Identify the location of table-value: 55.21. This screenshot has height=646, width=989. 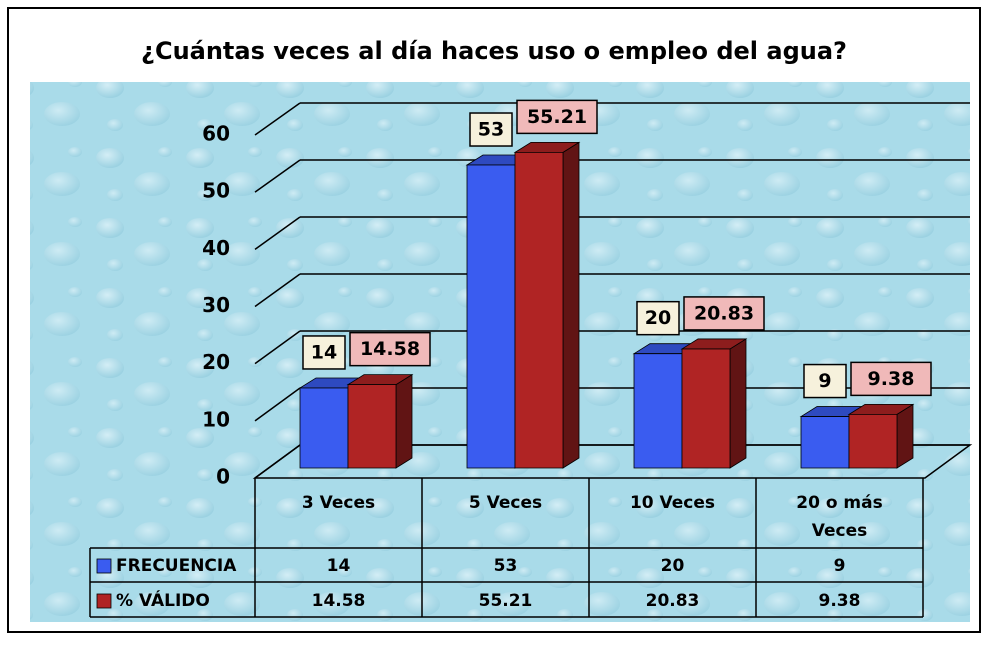
(506, 601).